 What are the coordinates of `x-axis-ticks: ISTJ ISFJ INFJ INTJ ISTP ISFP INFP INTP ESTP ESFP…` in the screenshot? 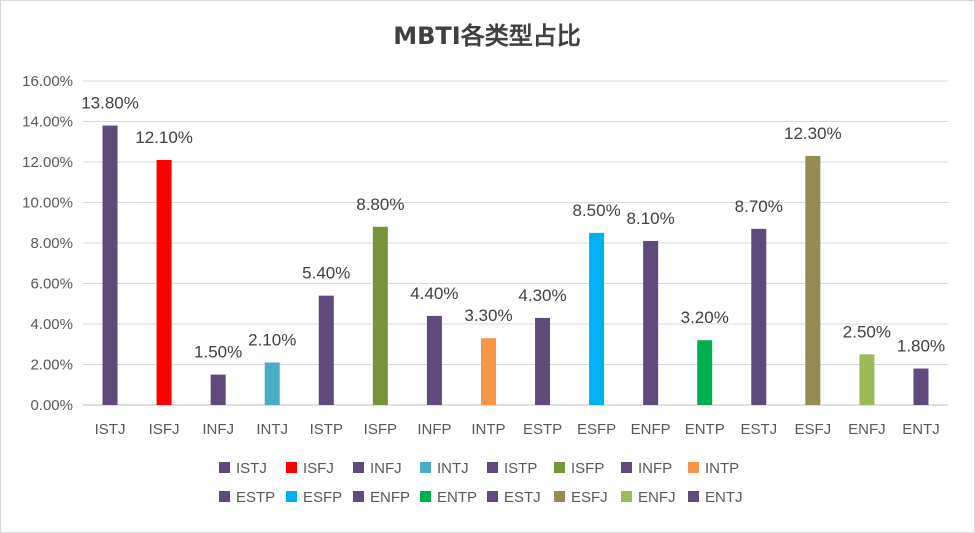 It's located at (517, 429).